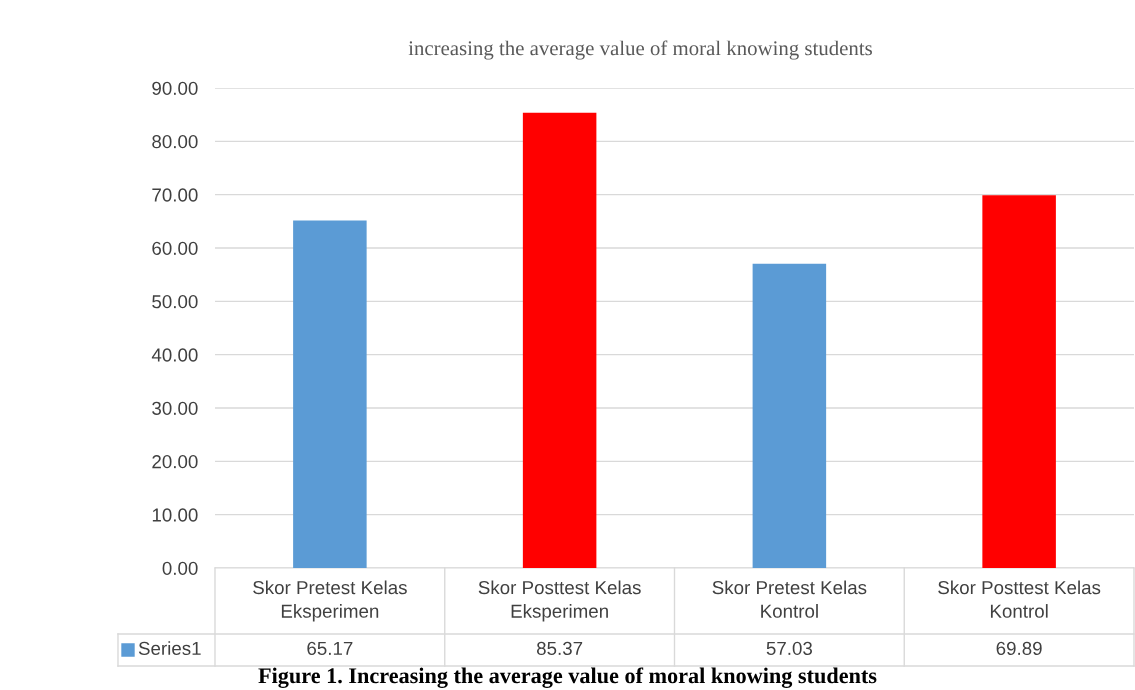 The image size is (1135, 690). Describe the element at coordinates (559, 648) in the screenshot. I see `data-label: 85.37` at that location.